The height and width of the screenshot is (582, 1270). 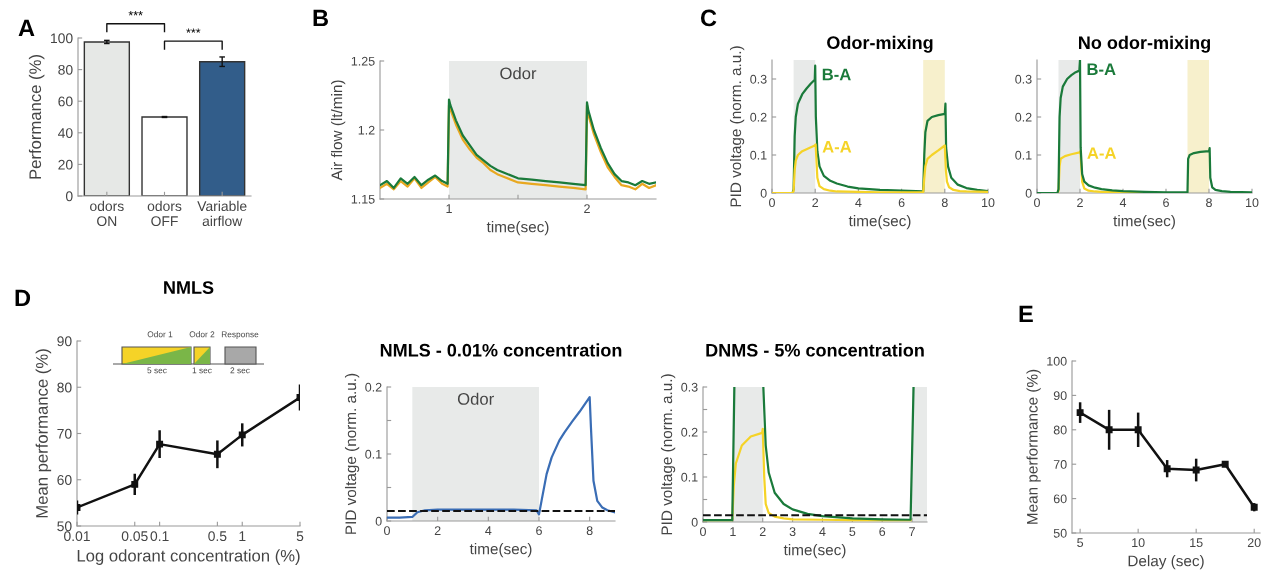 I want to click on y-axis-title: Air flow (lt/min), so click(x=338, y=130).